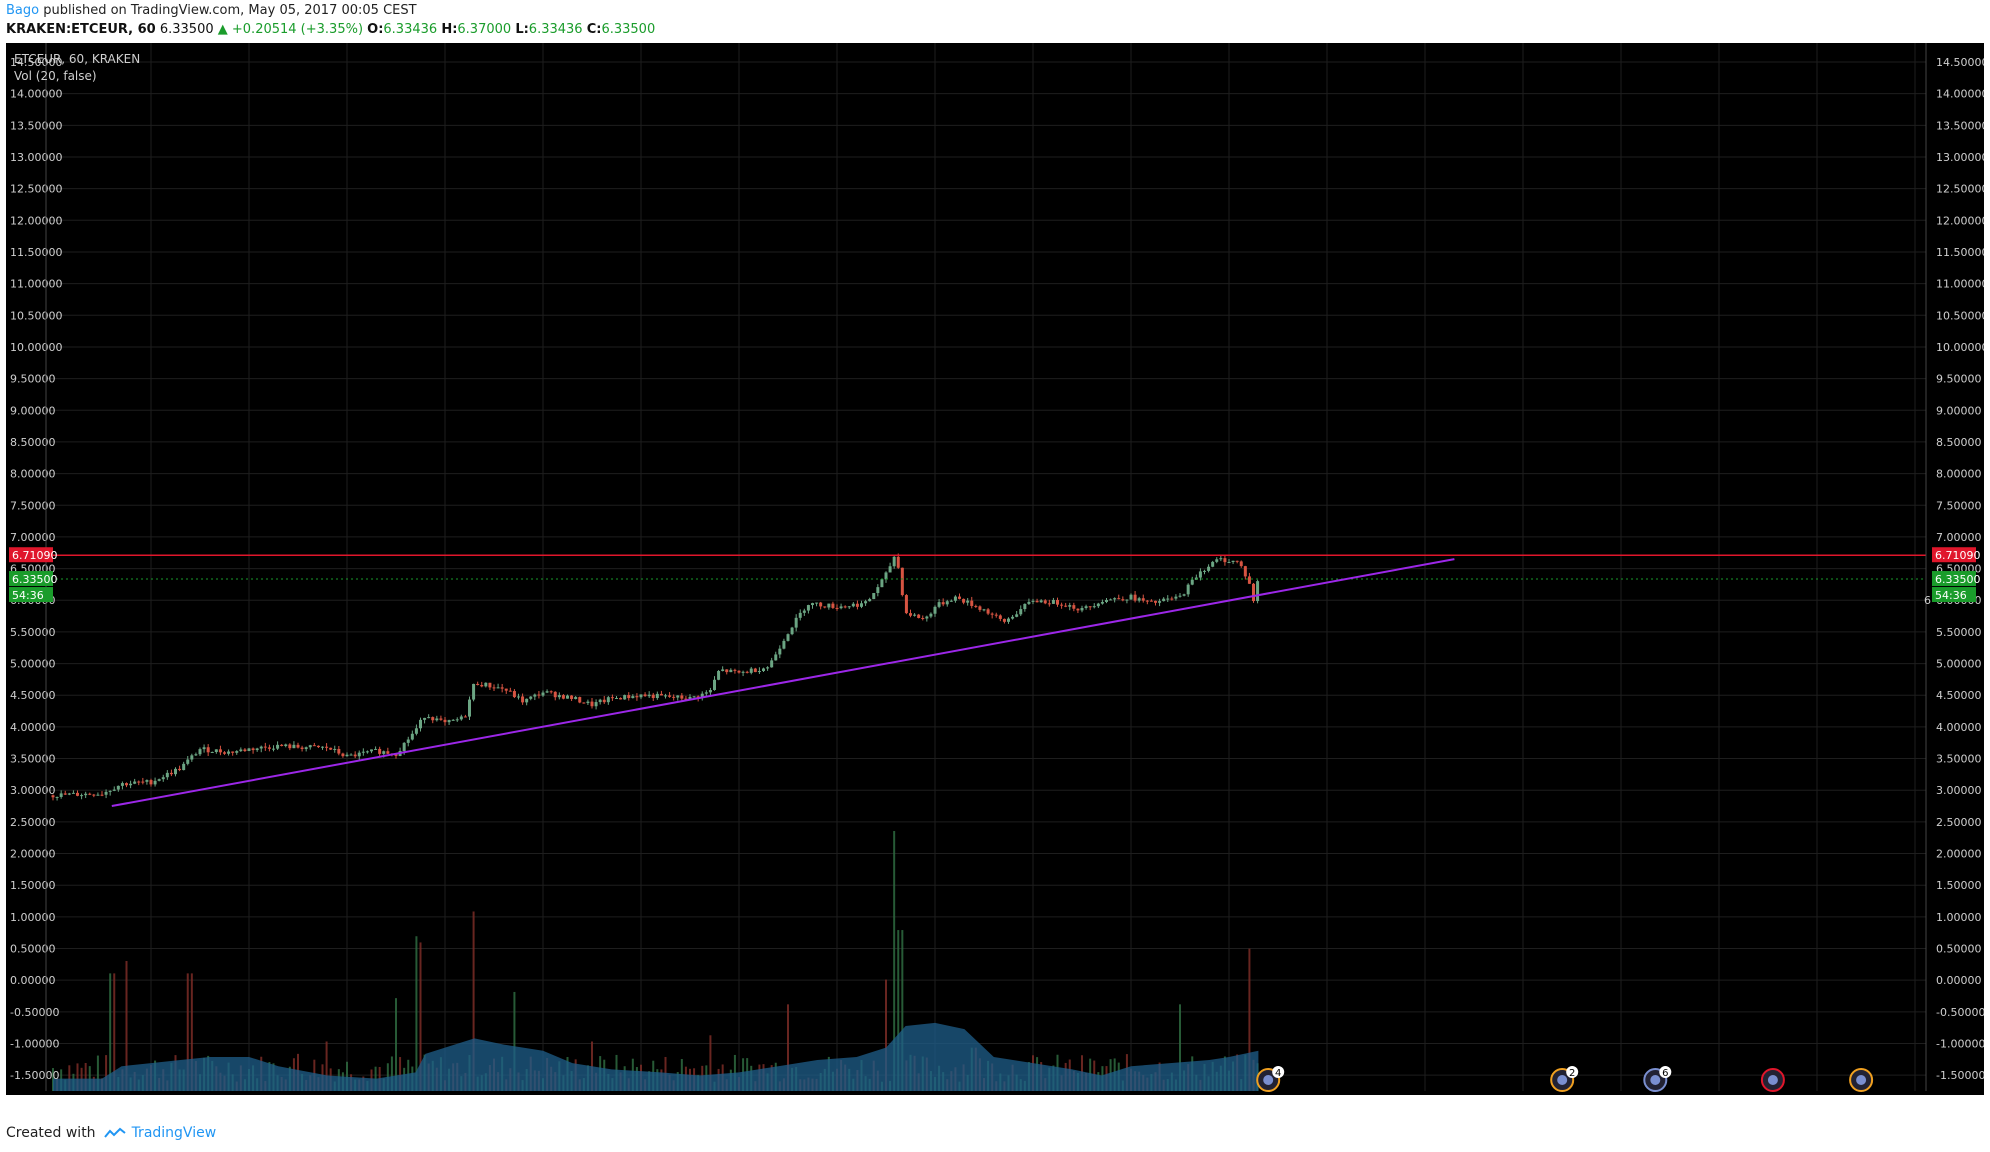 This screenshot has height=1152, width=1990. Describe the element at coordinates (28, 595) in the screenshot. I see `countdown-label-left: 54:36` at that location.